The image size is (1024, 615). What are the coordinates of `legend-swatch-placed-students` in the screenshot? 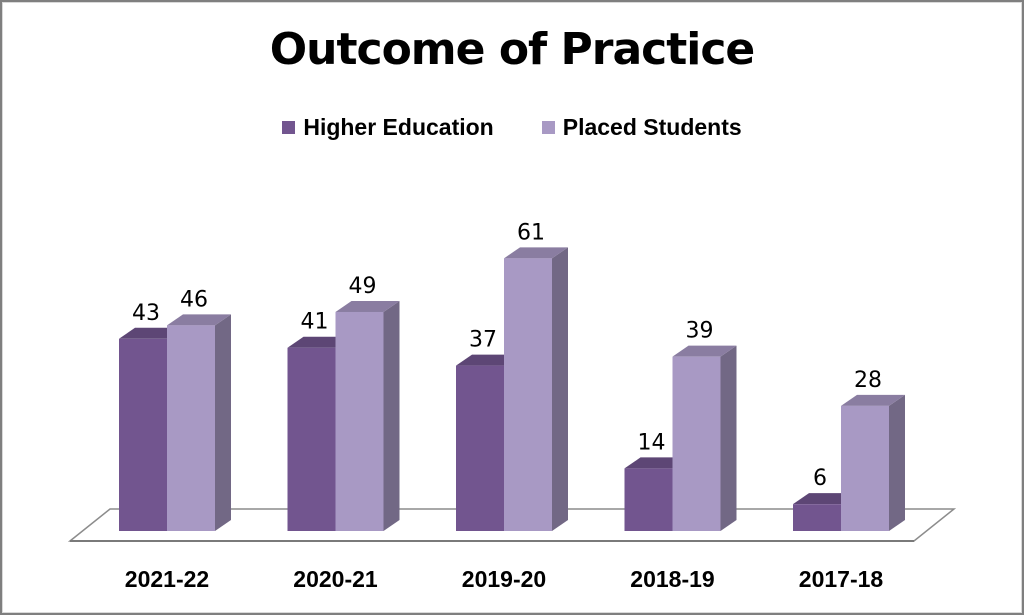 It's located at (548, 127).